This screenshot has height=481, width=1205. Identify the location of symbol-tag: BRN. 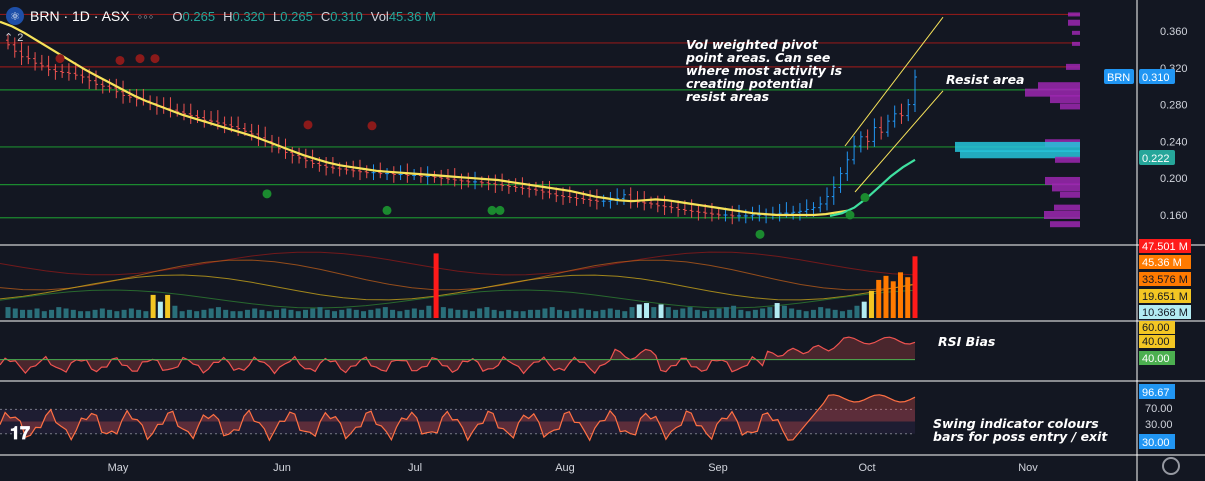
(1118, 78).